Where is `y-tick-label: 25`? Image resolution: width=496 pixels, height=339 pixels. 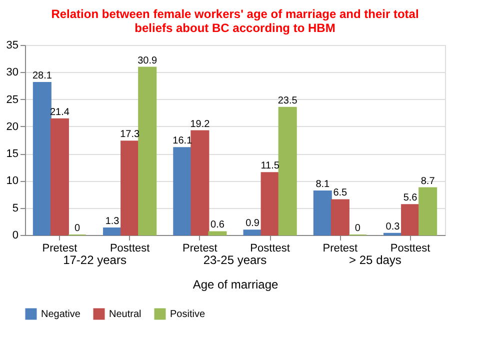
y-tick-label: 25 is located at coordinates (12, 100).